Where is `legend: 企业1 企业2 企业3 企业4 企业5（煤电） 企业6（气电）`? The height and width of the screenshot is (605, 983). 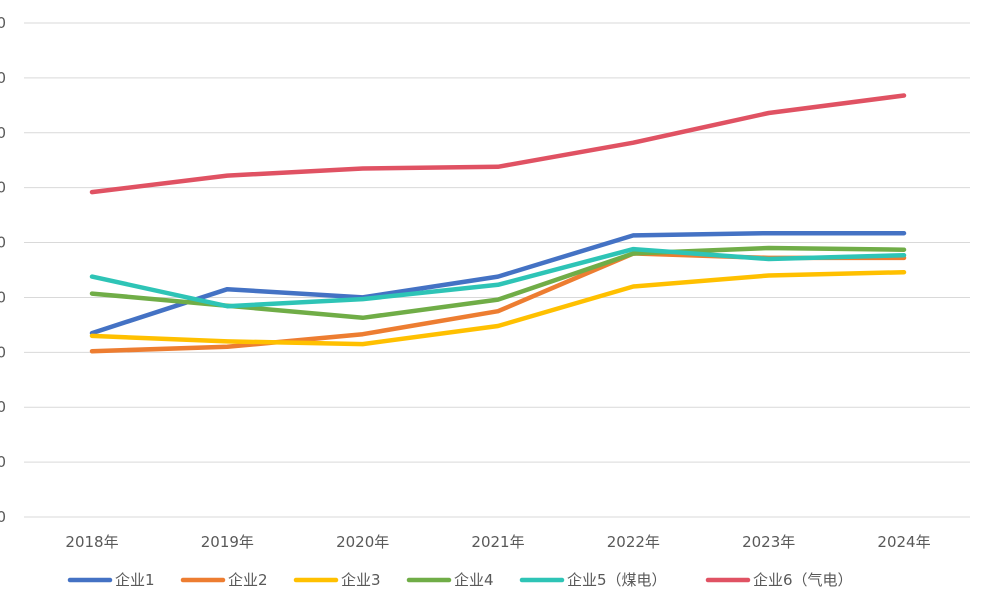 legend: 企业1 企业2 企业3 企业4 企业5（煤电） 企业6（气电） is located at coordinates (460, 580).